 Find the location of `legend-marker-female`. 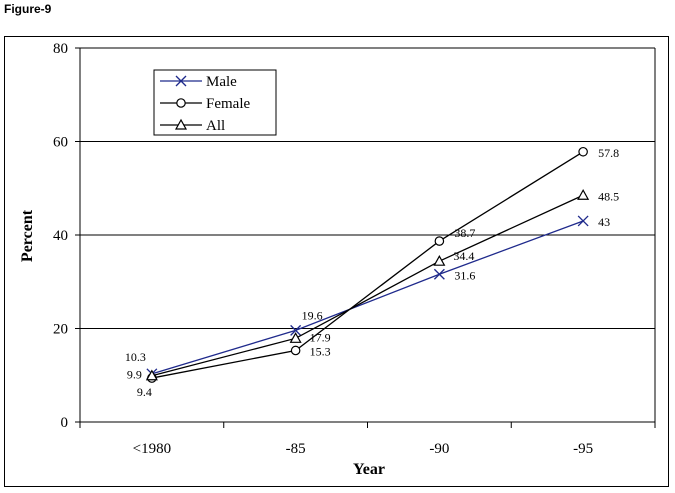

legend-marker-female is located at coordinates (181, 103).